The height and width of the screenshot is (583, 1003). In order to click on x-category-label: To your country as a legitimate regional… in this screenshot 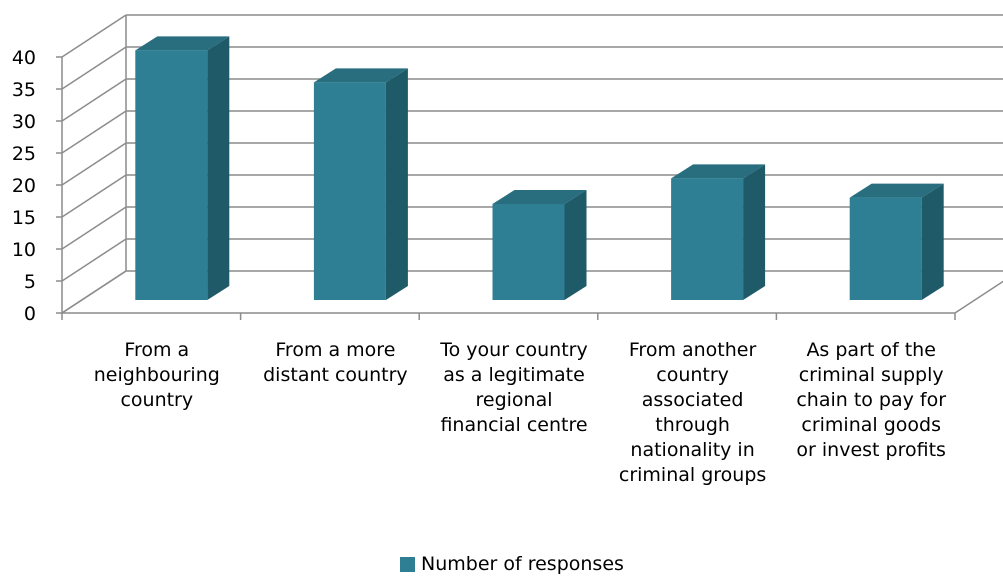, I will do `click(514, 387)`.